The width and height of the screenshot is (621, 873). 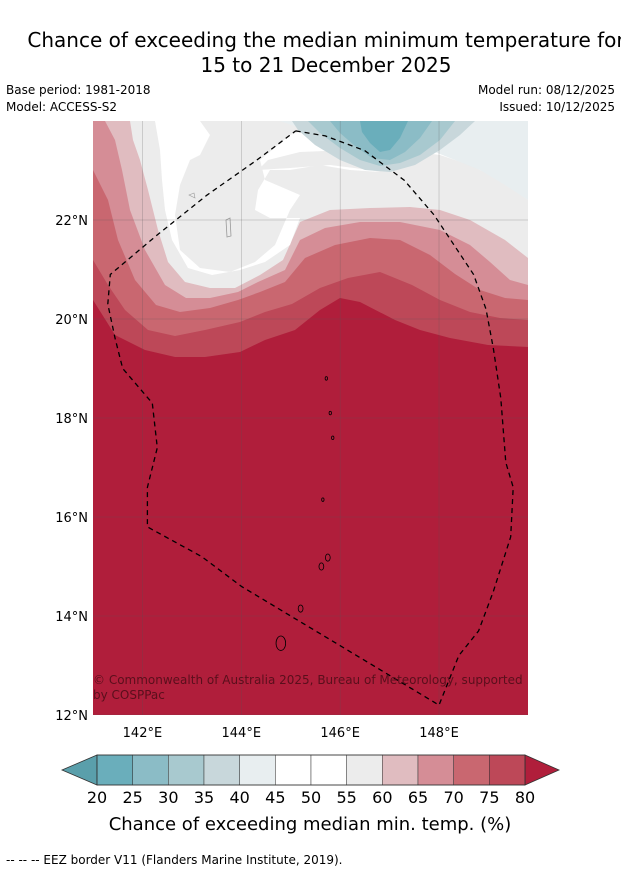 What do you see at coordinates (546, 90) in the screenshot?
I see `model-run: Model run: 08/12/2025` at bounding box center [546, 90].